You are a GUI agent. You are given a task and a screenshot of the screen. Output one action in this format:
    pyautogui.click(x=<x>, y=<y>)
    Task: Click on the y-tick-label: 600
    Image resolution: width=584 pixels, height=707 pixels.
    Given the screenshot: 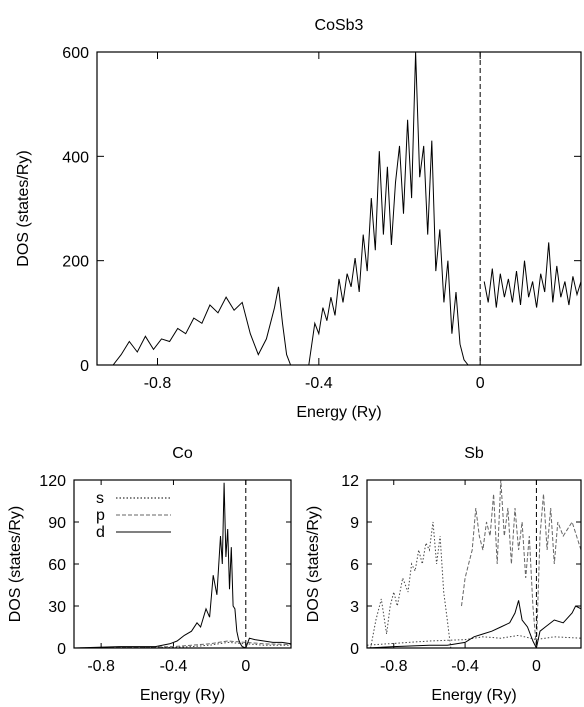 What is the action you would take?
    pyautogui.click(x=75, y=53)
    